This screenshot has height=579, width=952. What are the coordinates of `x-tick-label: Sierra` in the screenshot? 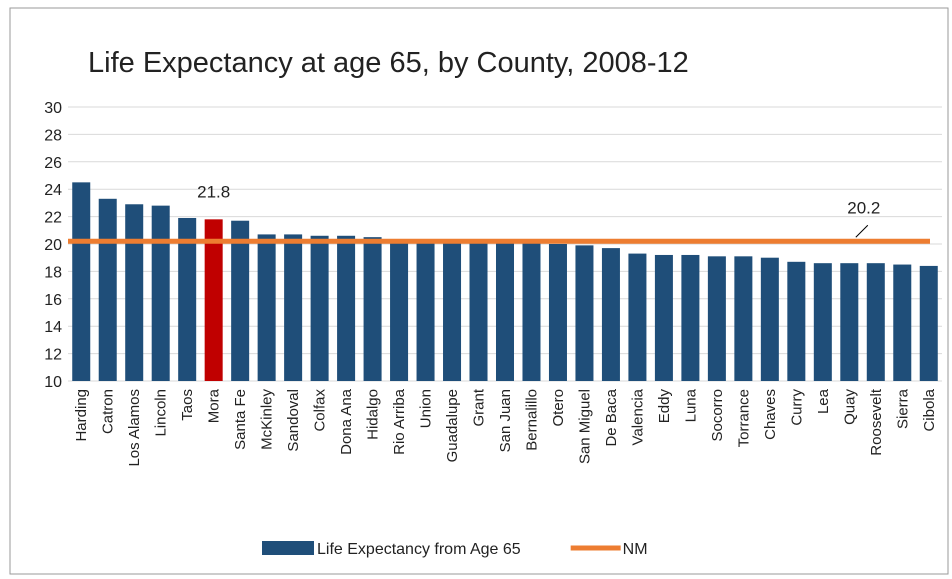 It's located at (902, 408).